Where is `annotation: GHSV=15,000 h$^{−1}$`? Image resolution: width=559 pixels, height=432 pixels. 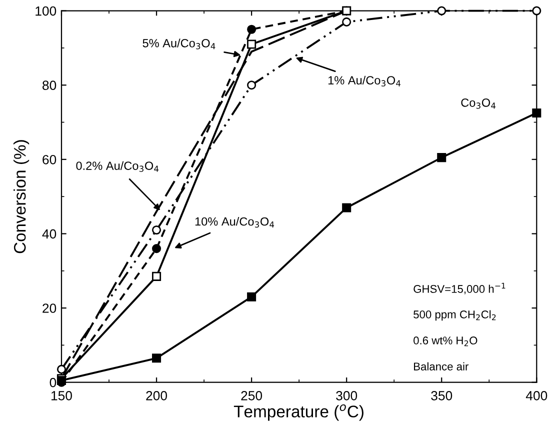 annotation: GHSV=15,000 h$^{−1}$ is located at coordinates (460, 288).